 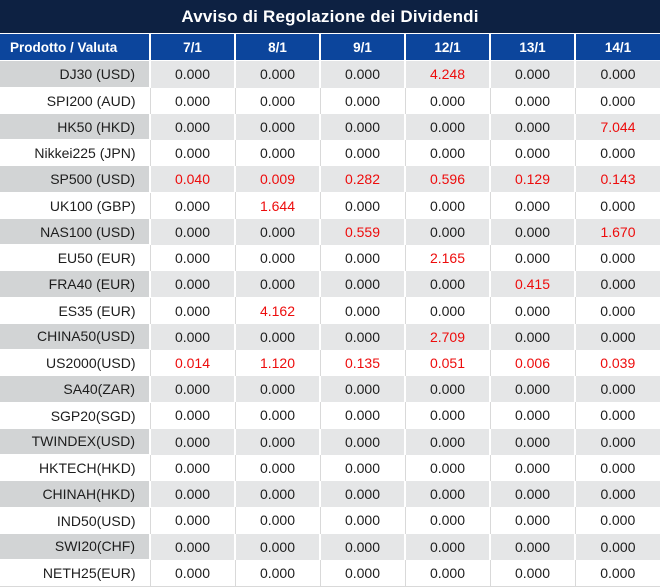 What do you see at coordinates (362, 363) in the screenshot?
I see `dividend-value-cell-nonzero: 0.135` at bounding box center [362, 363].